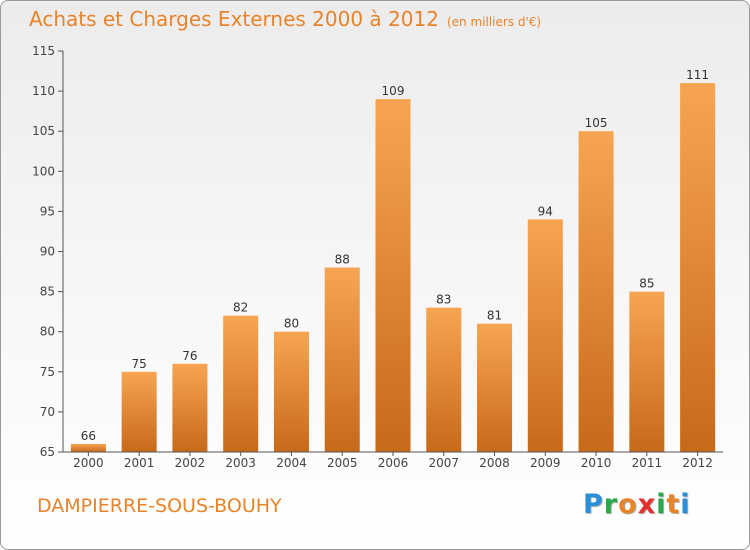 The height and width of the screenshot is (550, 750). I want to click on y-tick-label: 105, so click(43, 131).